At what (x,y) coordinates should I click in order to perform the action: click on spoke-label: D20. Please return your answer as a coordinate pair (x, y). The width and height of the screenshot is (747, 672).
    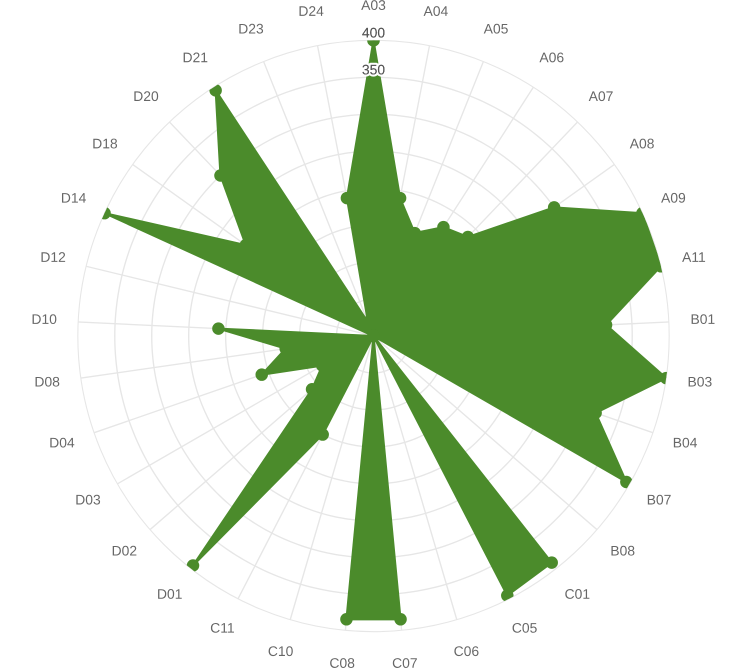
    Looking at the image, I should click on (146, 96).